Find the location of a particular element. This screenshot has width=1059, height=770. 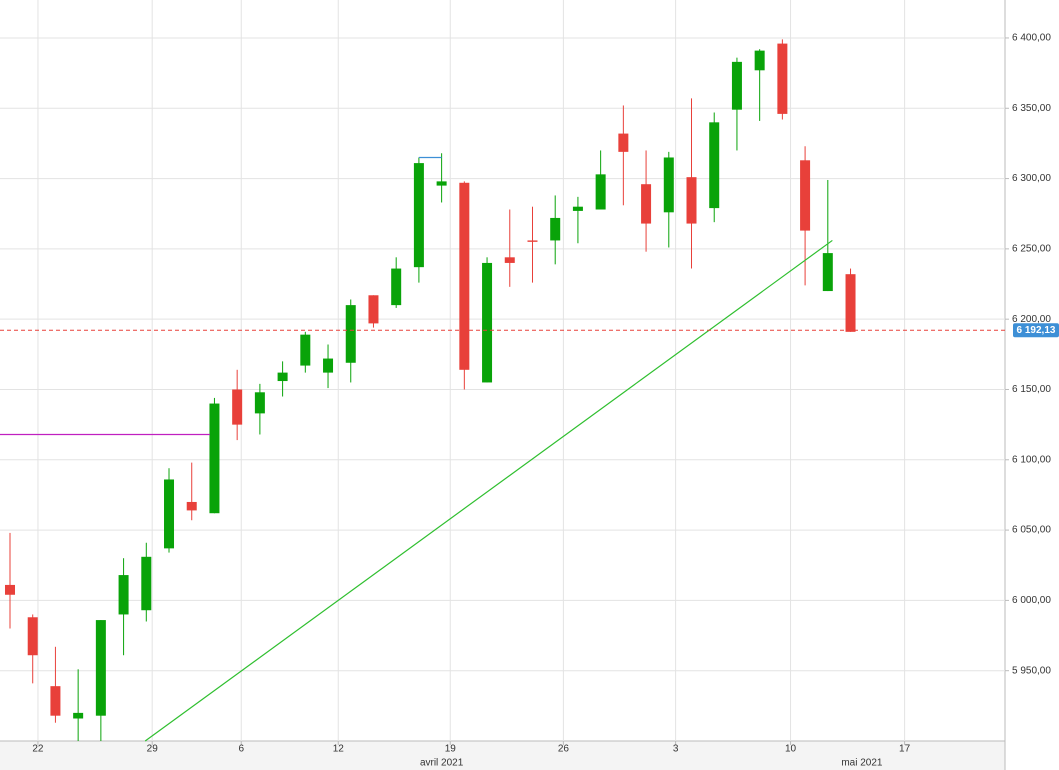

last-price-box is located at coordinates (1036, 330).